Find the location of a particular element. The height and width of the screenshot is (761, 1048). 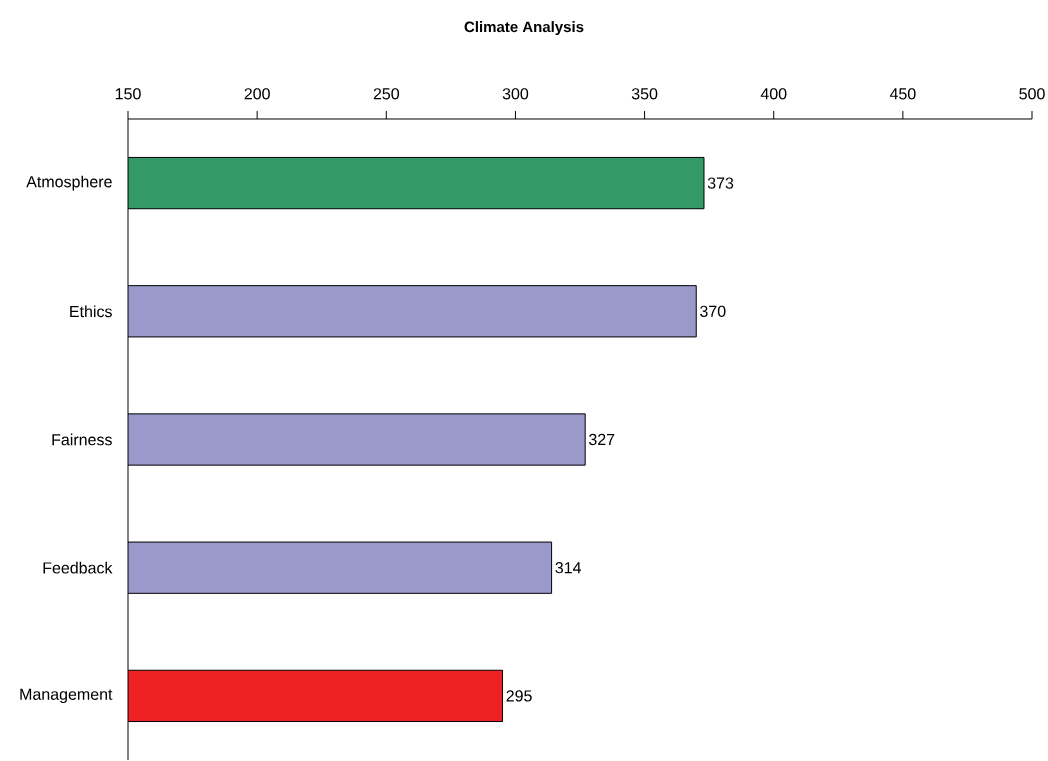

y-tick-label: Atmosphere is located at coordinates (69, 183).